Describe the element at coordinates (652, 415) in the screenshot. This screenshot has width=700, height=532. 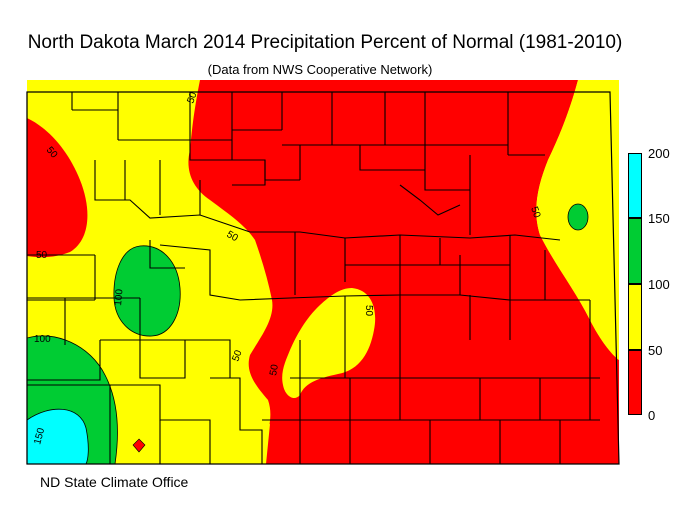
I see `legend-tick: 0` at that location.